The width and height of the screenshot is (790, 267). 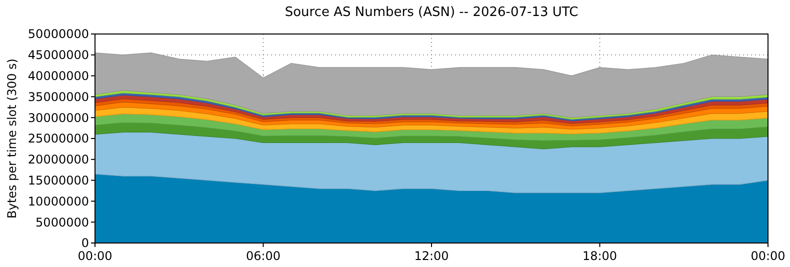 I want to click on y-tick-label: 35000000, so click(x=58, y=97).